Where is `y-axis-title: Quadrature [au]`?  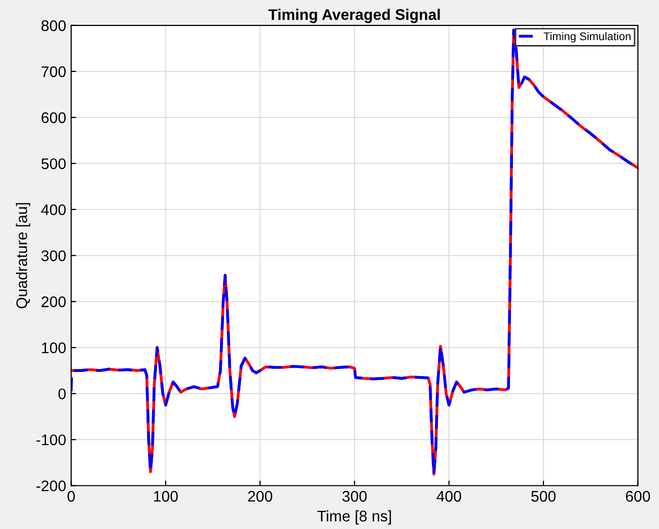
y-axis-title: Quadrature [au] is located at coordinates (23, 255).